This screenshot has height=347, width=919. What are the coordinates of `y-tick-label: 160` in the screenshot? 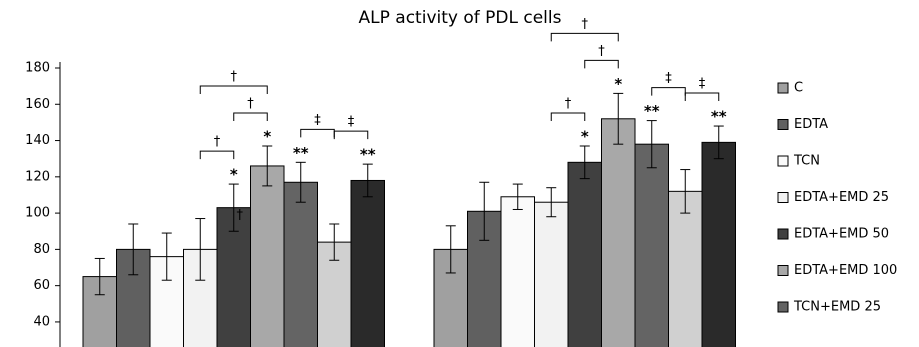 It's located at (37, 104).